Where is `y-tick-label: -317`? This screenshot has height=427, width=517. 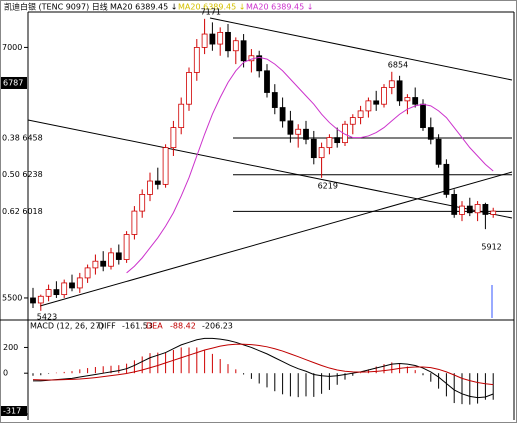 y-tick-label: -317 is located at coordinates (12, 411).